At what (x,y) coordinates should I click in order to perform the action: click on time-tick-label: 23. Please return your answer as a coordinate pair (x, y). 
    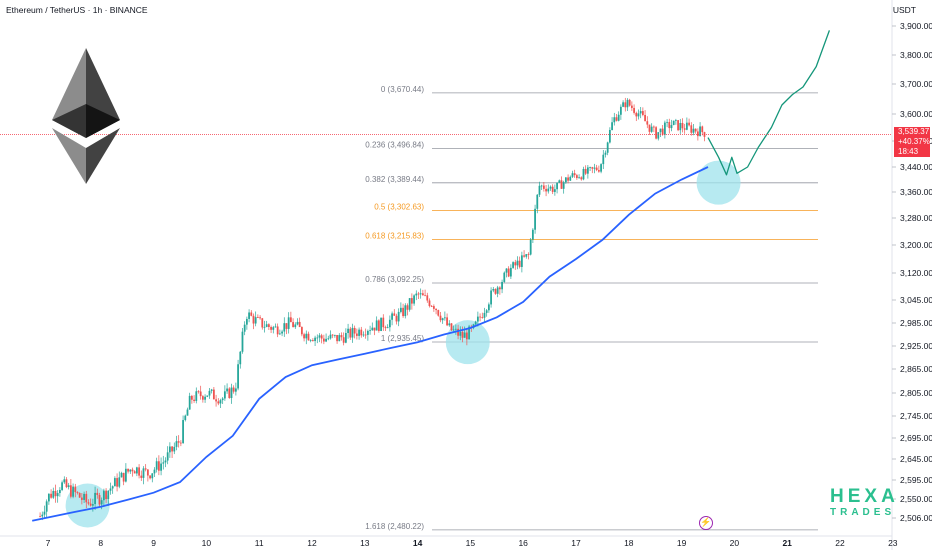
    Looking at the image, I should click on (893, 543).